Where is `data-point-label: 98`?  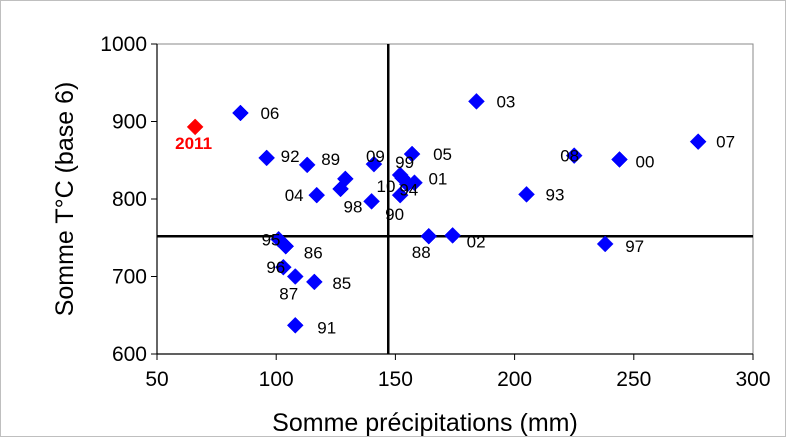
data-point-label: 98 is located at coordinates (353, 206).